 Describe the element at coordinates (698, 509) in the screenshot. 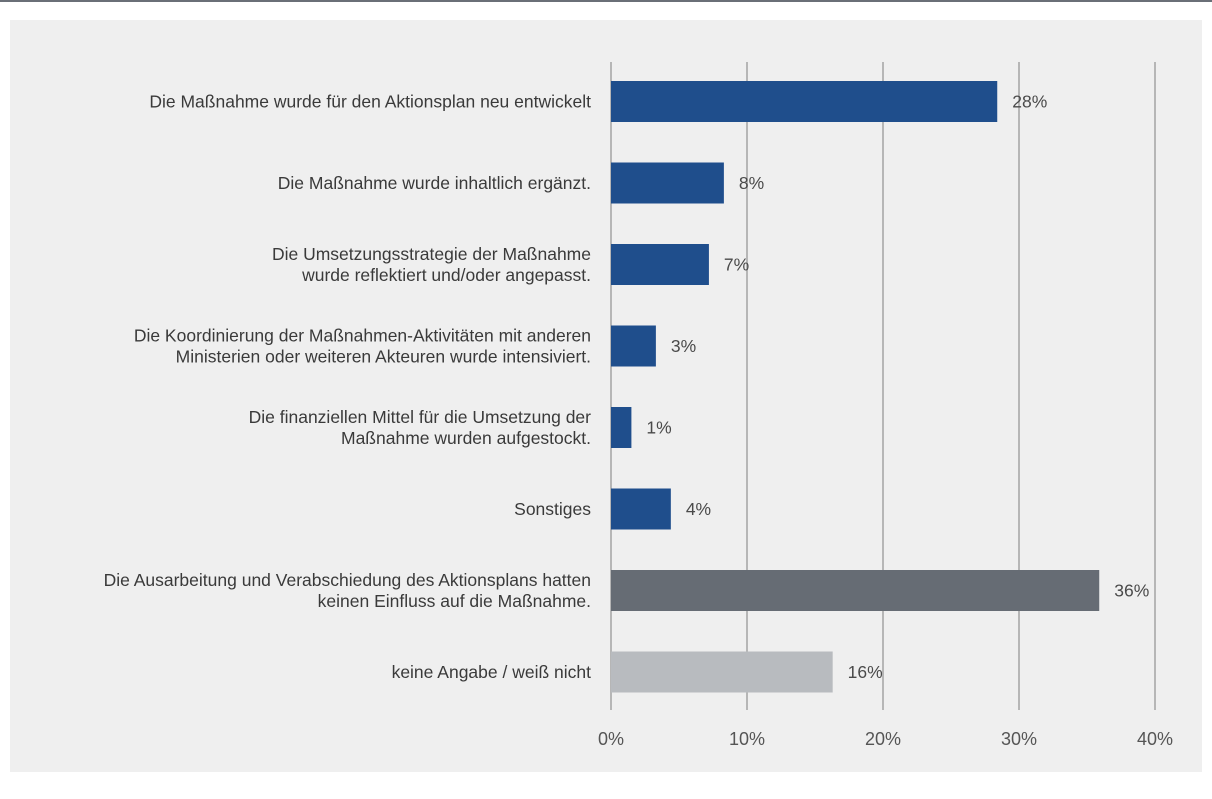

I see `data-label: 4%` at that location.